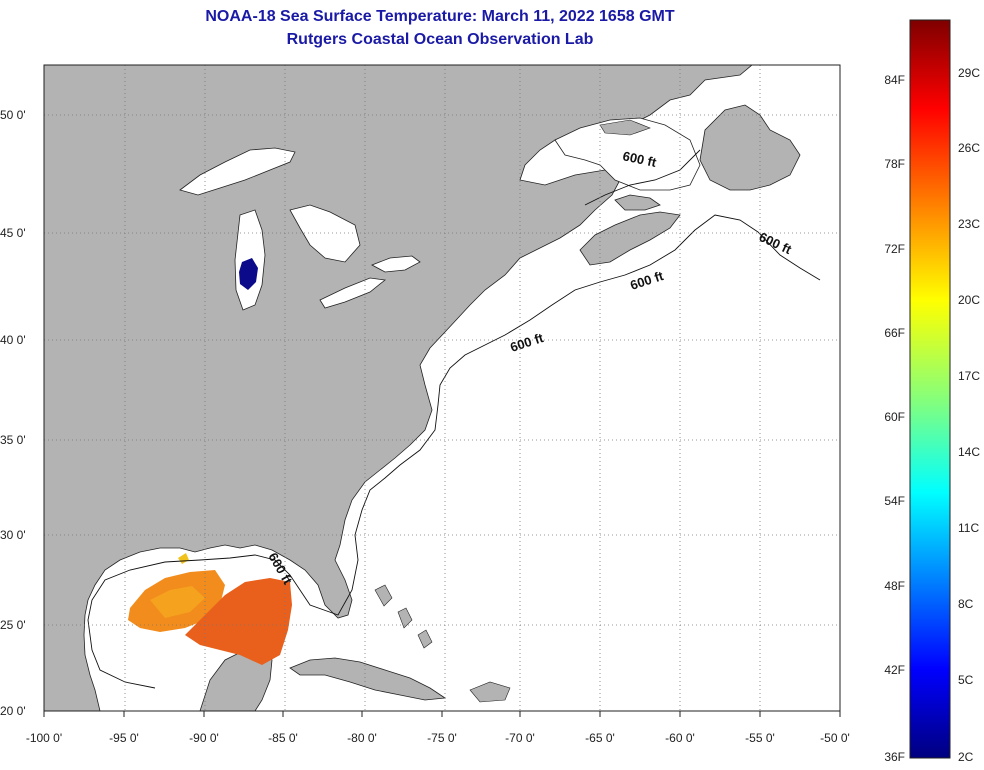 Image resolution: width=984 pixels, height=770 pixels. I want to click on lake-ontario, so click(396, 264).